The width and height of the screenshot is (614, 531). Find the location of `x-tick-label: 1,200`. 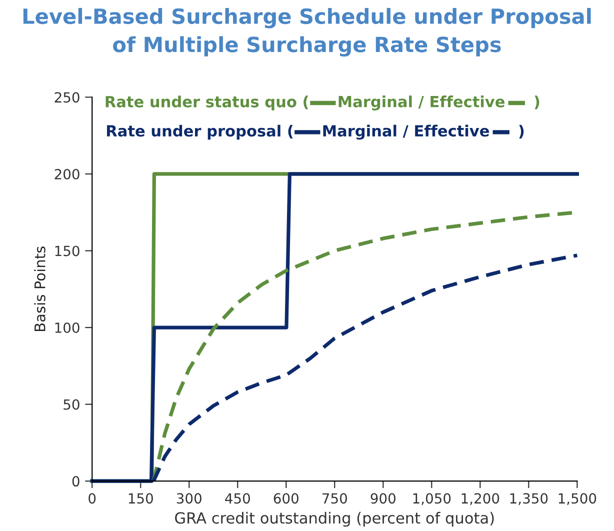

x-tick-label: 1,200 is located at coordinates (481, 499).